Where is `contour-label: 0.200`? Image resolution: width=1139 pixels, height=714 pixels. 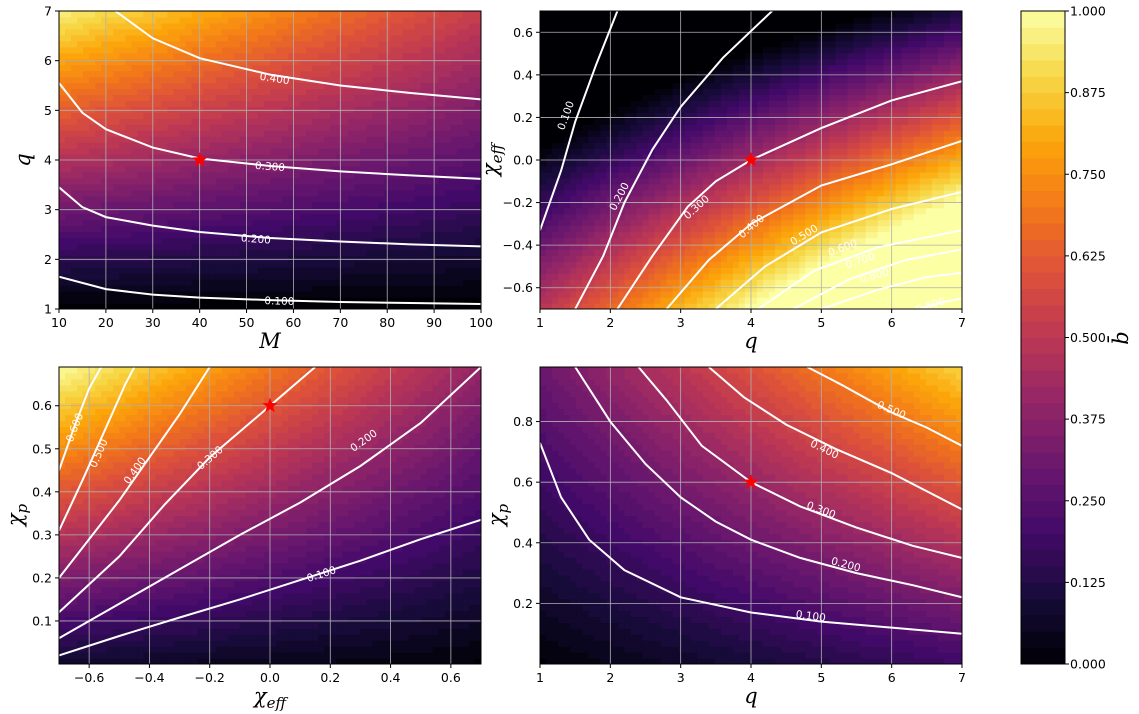 contour-label: 0.200 is located at coordinates (255, 239).